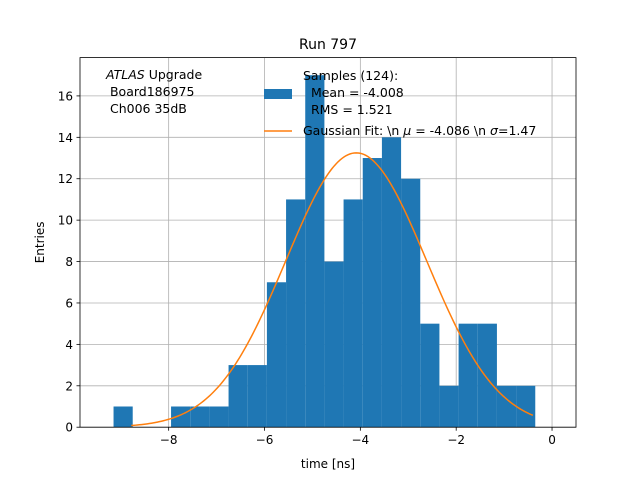 This screenshot has height=480, width=640. I want to click on y-tick-label: 10, so click(65, 221).